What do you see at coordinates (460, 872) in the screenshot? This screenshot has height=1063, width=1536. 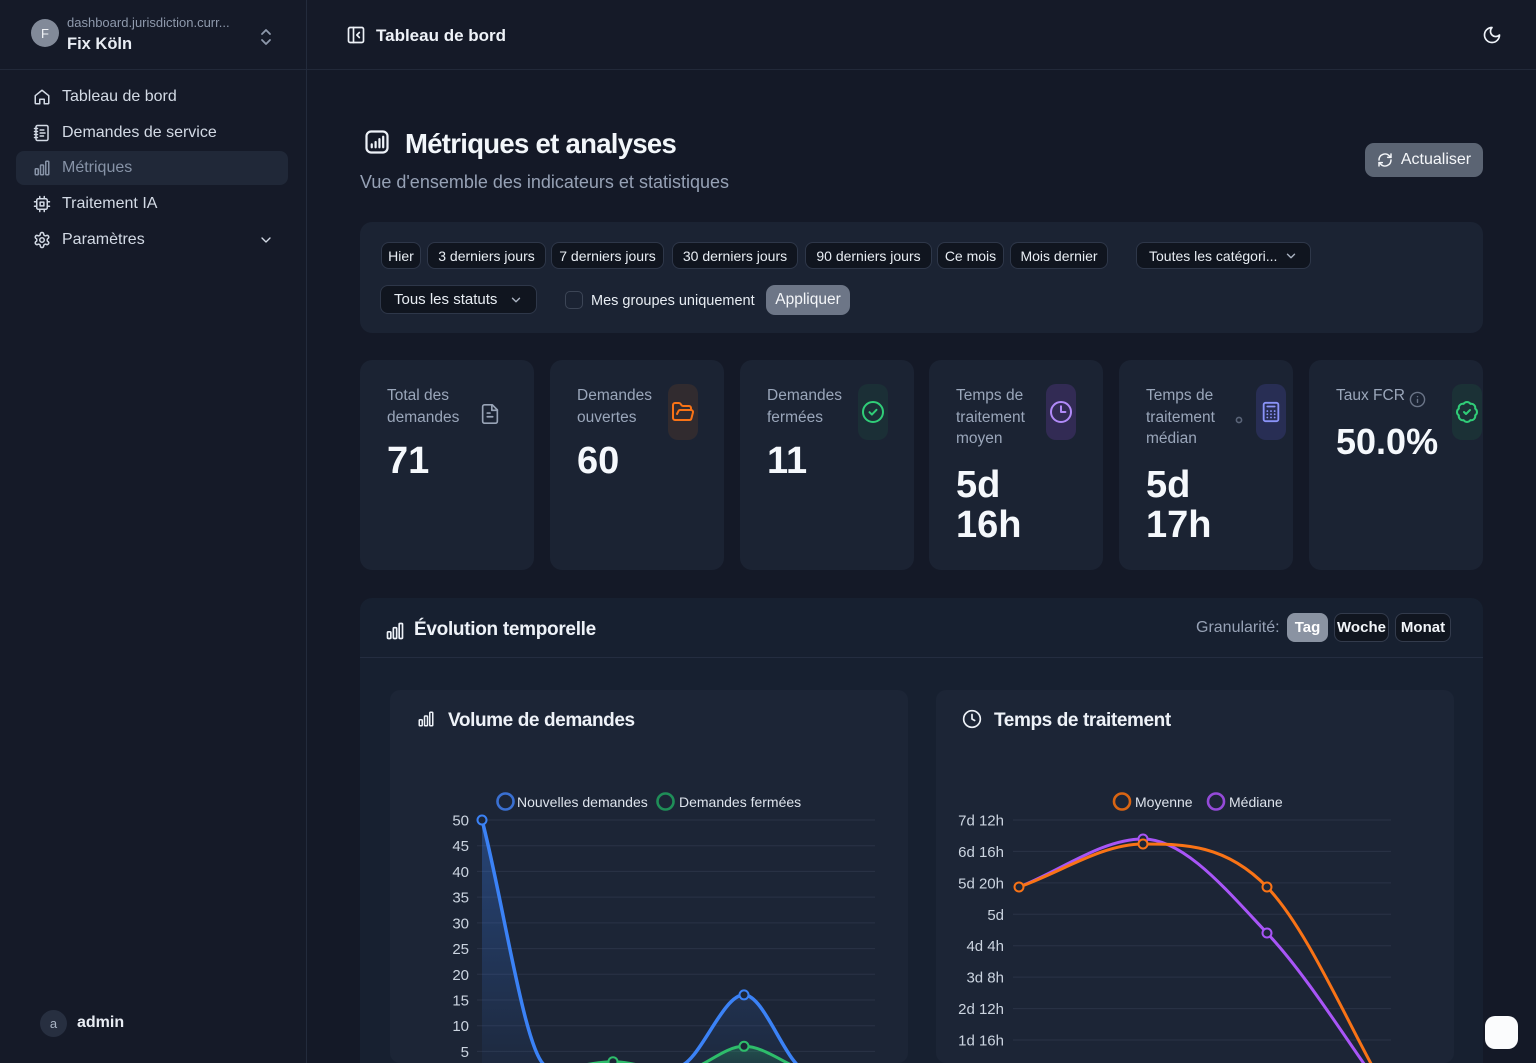 I see `svg-text: 40` at bounding box center [460, 872].